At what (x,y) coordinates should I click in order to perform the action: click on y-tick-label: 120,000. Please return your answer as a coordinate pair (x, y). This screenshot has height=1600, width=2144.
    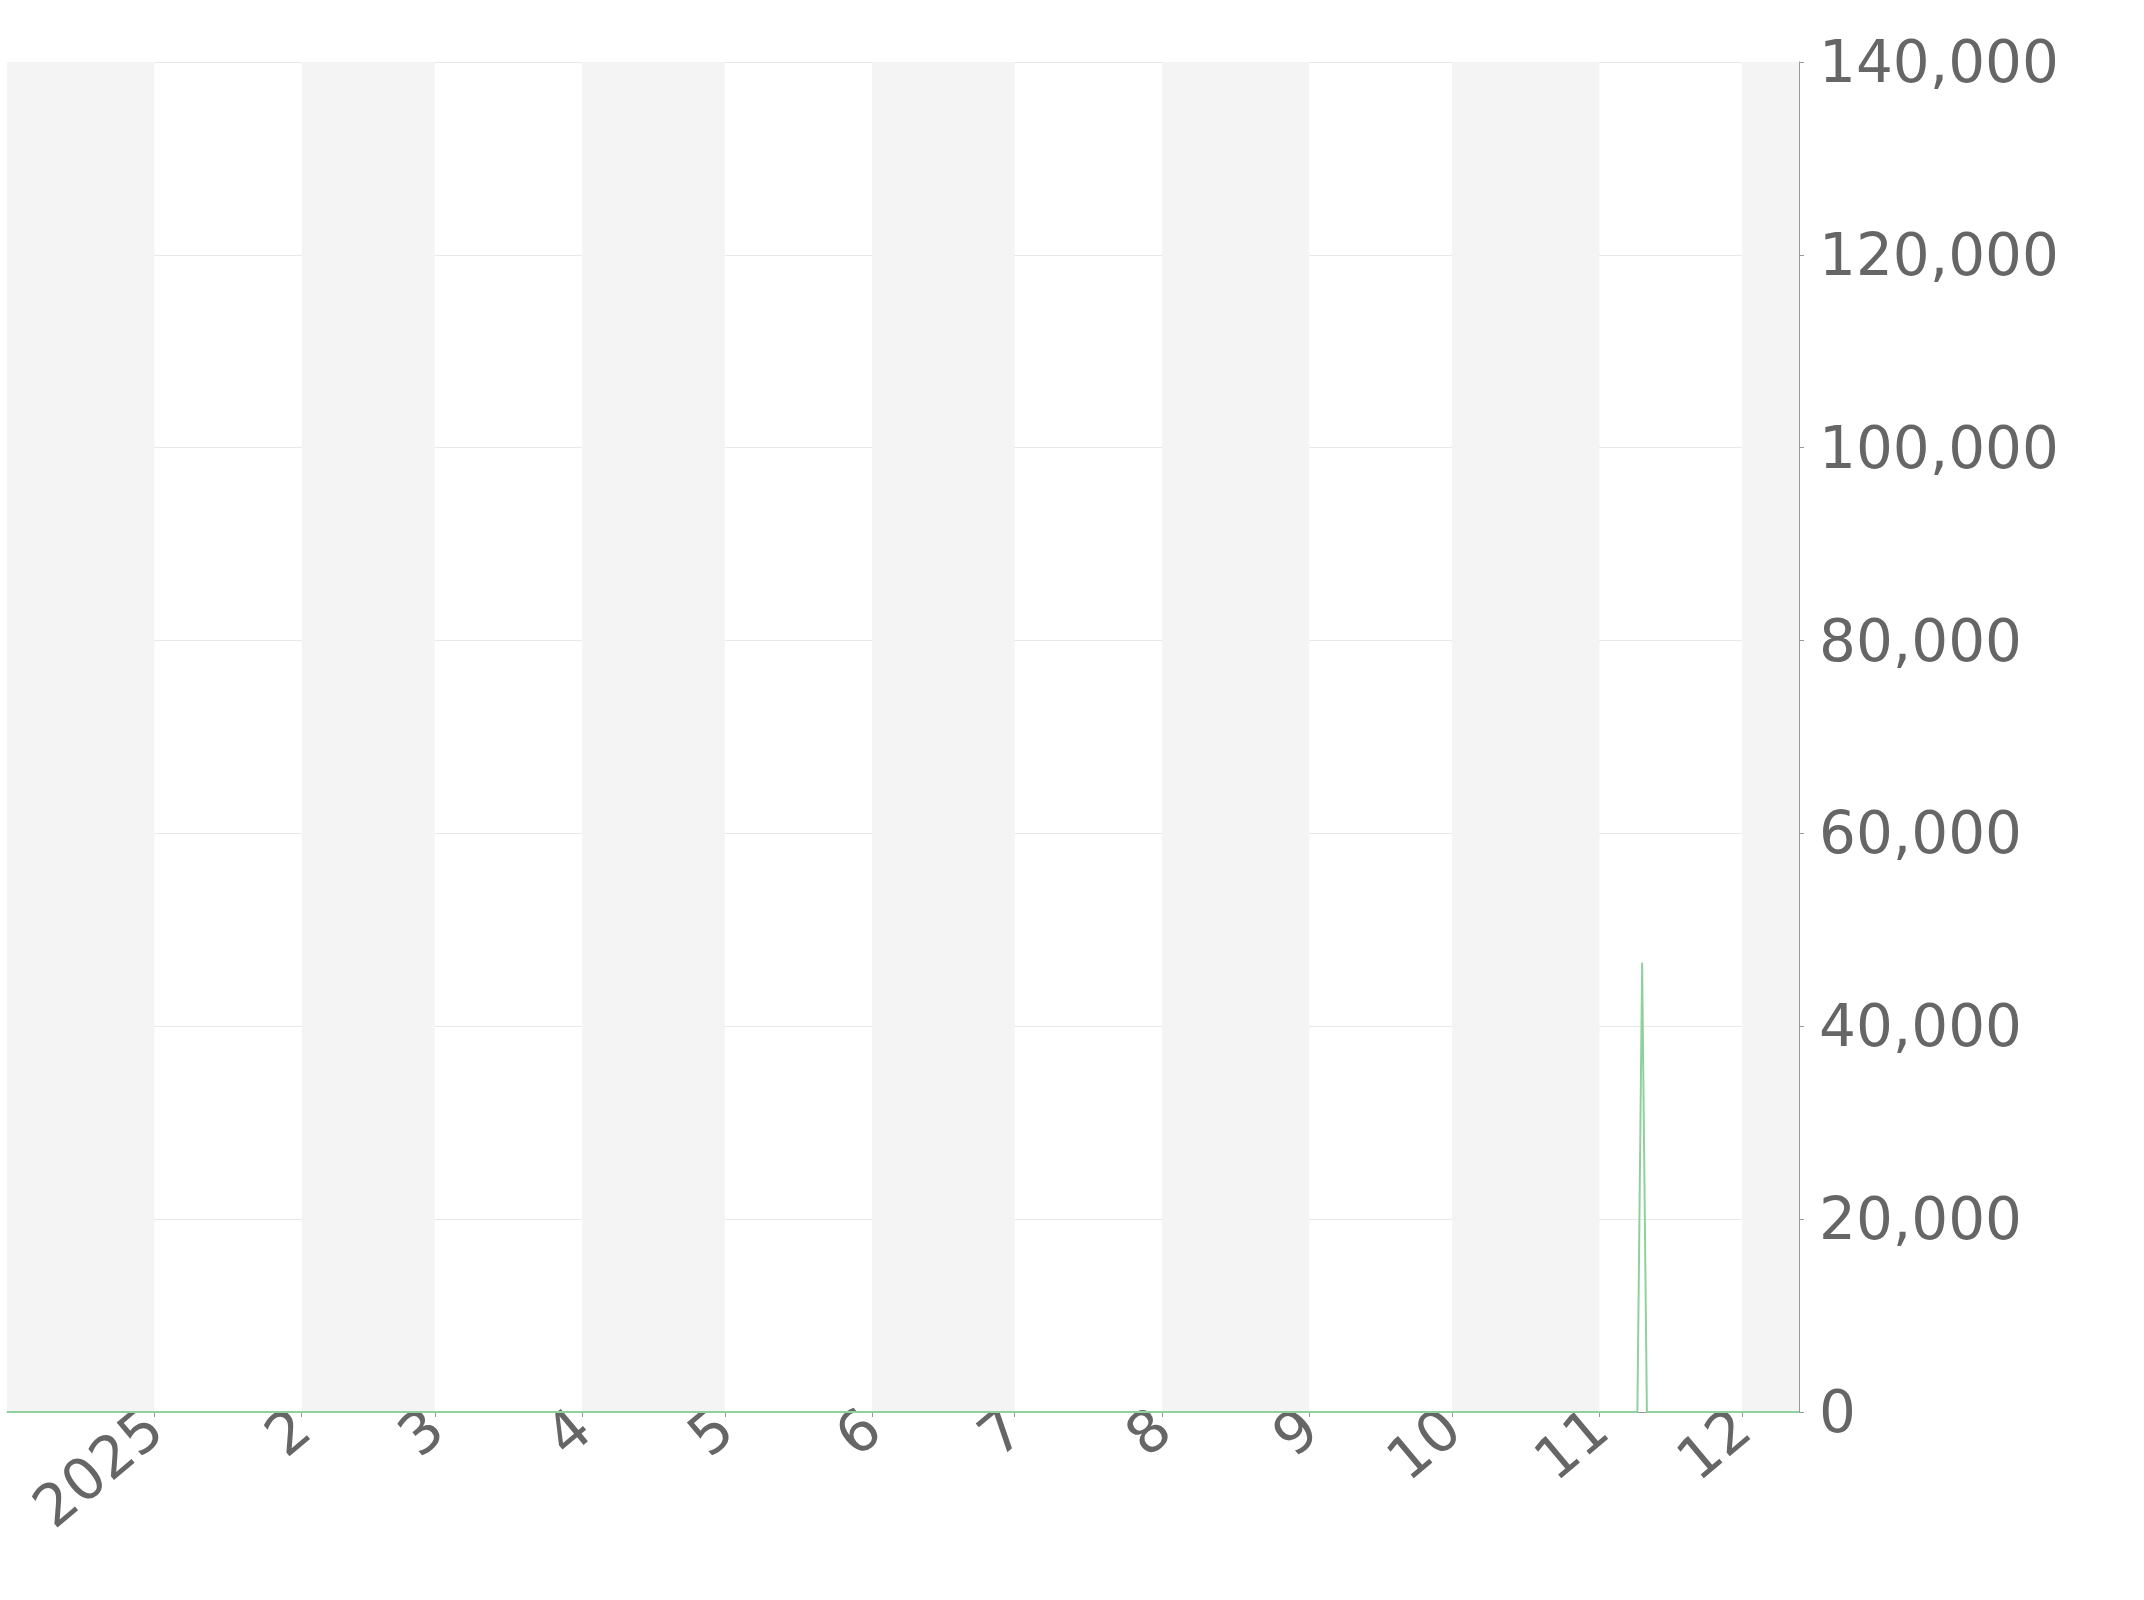
    Looking at the image, I should click on (1939, 254).